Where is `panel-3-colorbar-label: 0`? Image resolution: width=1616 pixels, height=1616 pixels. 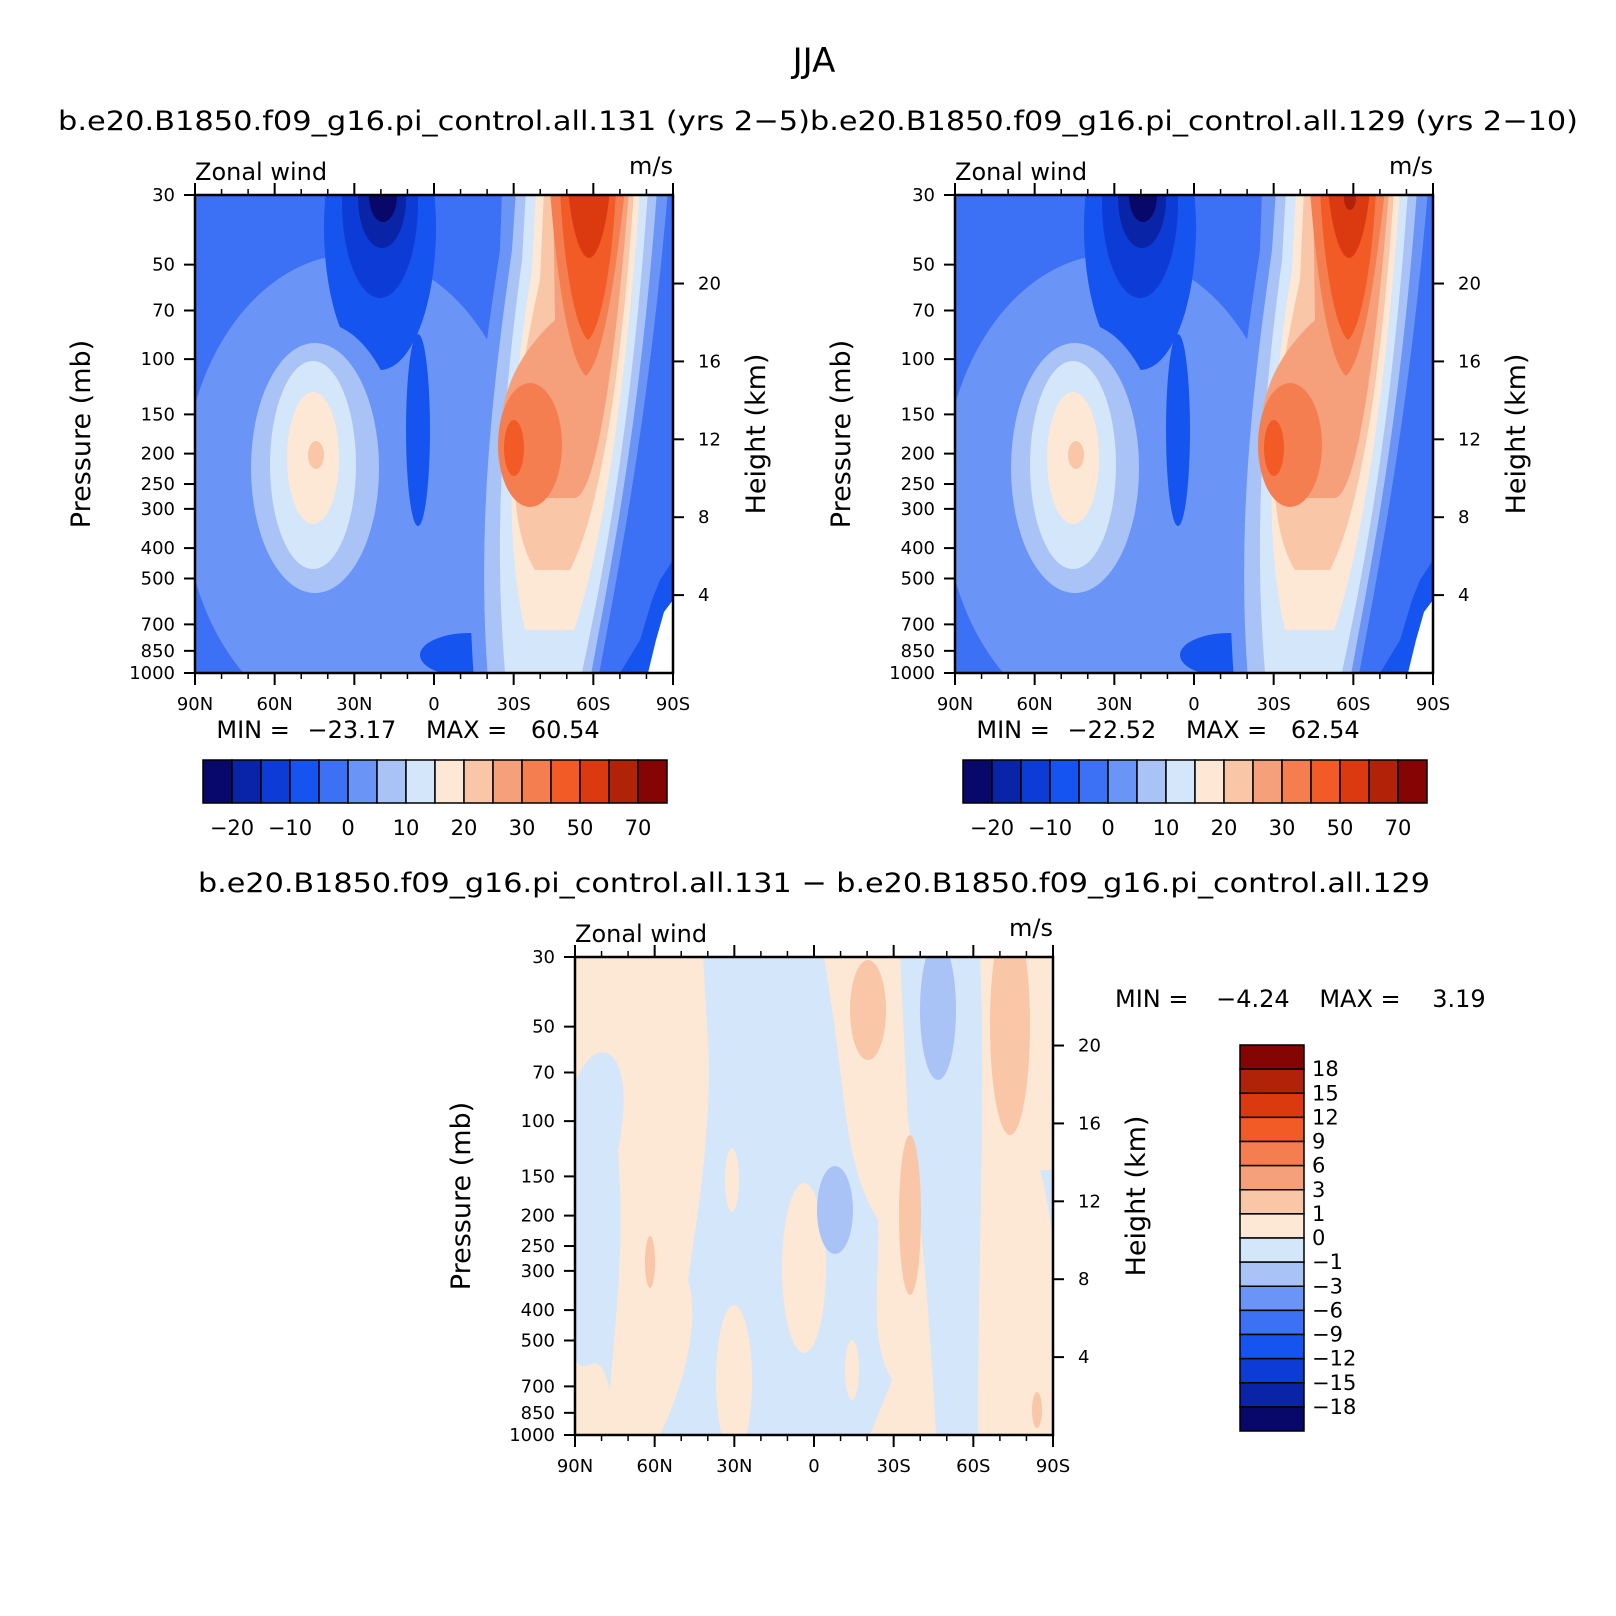 panel-3-colorbar-label: 0 is located at coordinates (1318, 1238).